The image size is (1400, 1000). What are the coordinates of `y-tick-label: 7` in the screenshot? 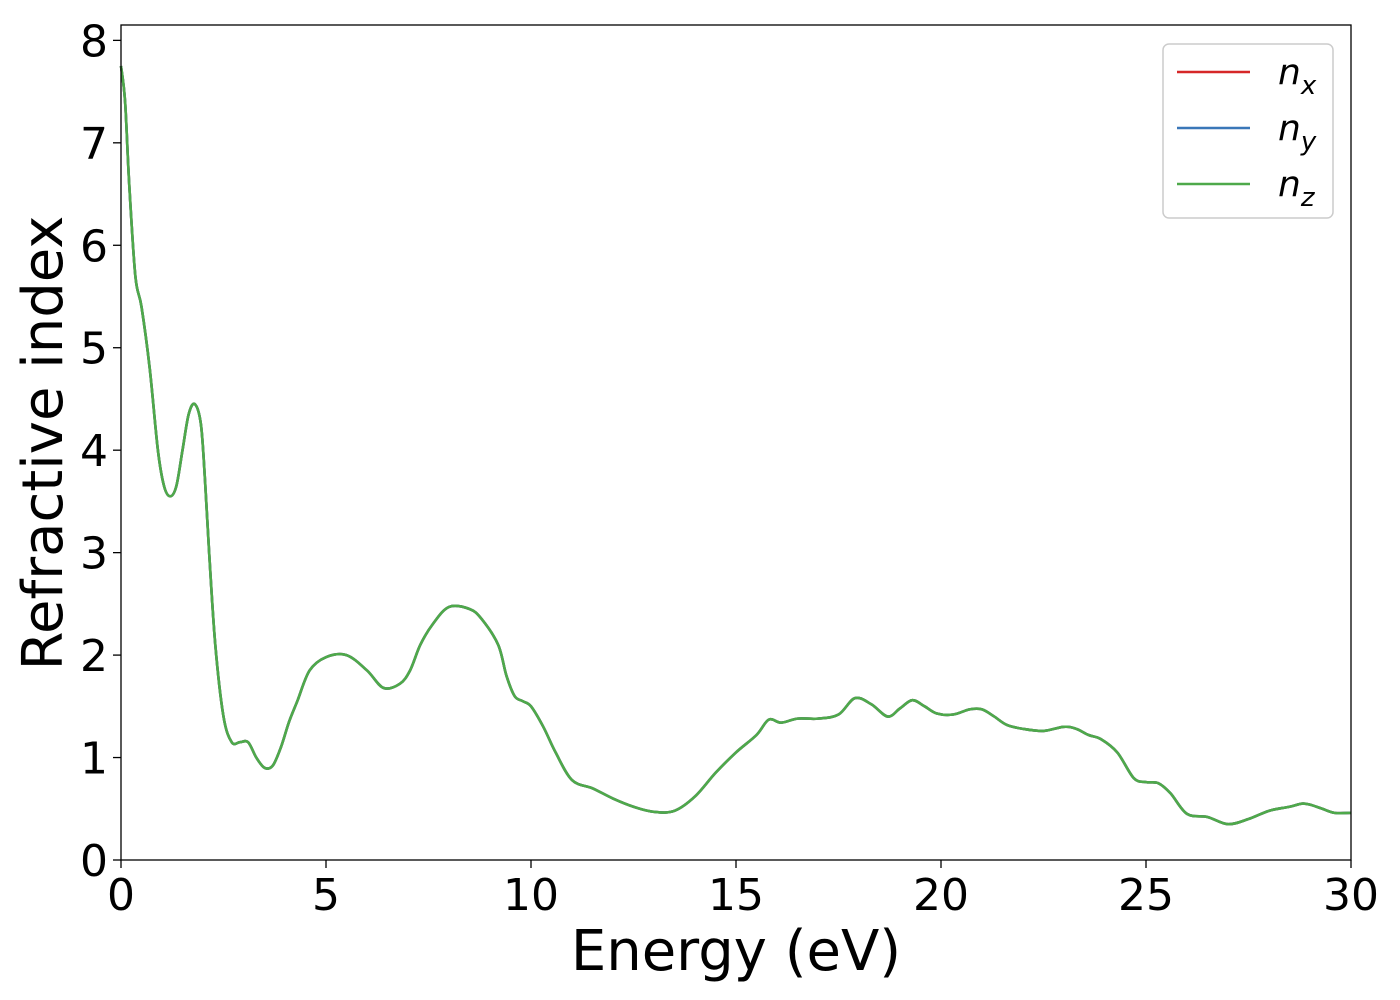 It's located at (94, 144).